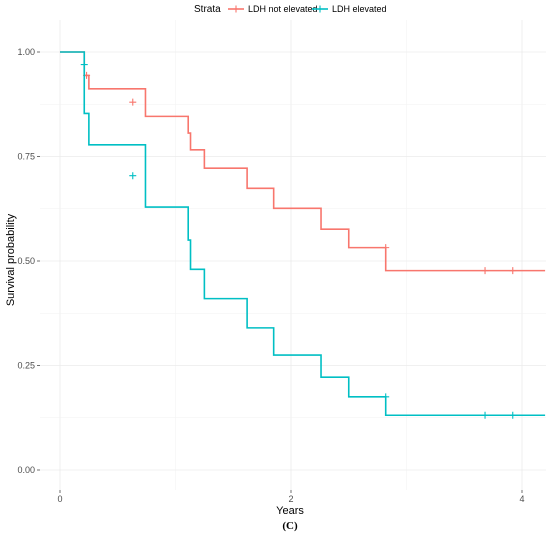  Describe the element at coordinates (359, 9) in the screenshot. I see `legend-label-2: LDH elevated` at that location.